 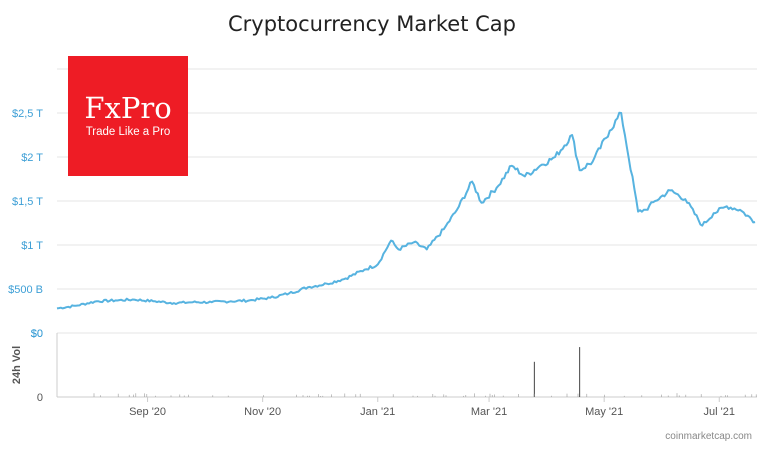 What do you see at coordinates (17, 365) in the screenshot?
I see `volume-label: 24h Vol` at bounding box center [17, 365].